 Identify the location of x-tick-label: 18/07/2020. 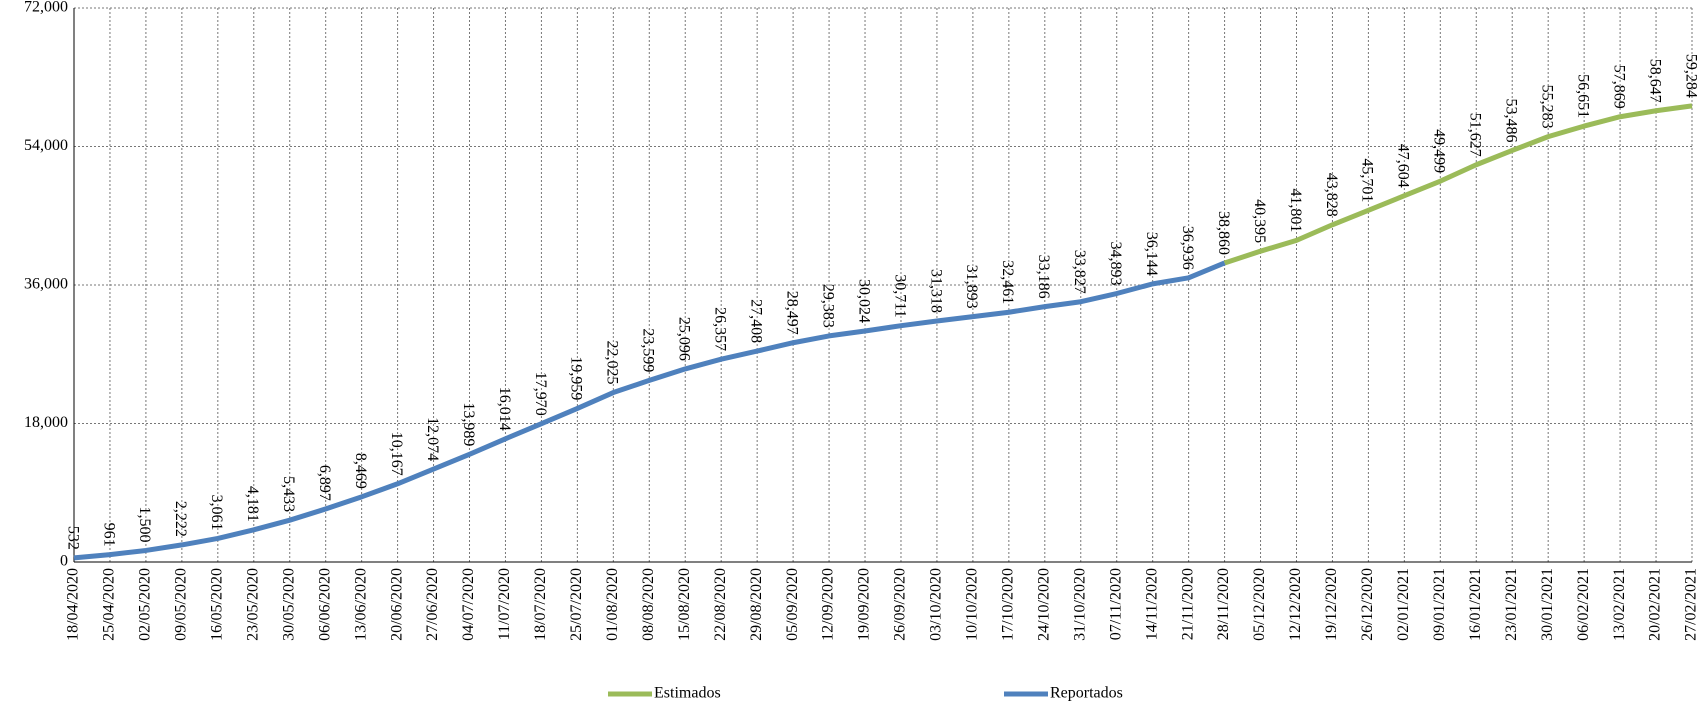
(540, 604).